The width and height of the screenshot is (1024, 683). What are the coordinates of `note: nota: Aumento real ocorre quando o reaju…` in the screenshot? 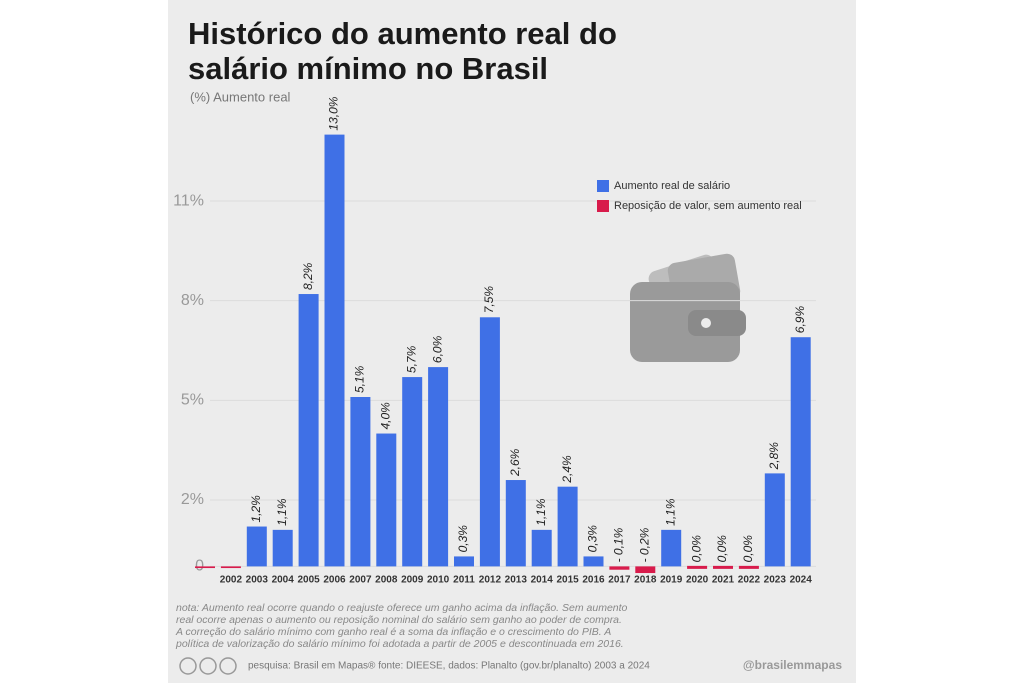 It's located at (402, 608).